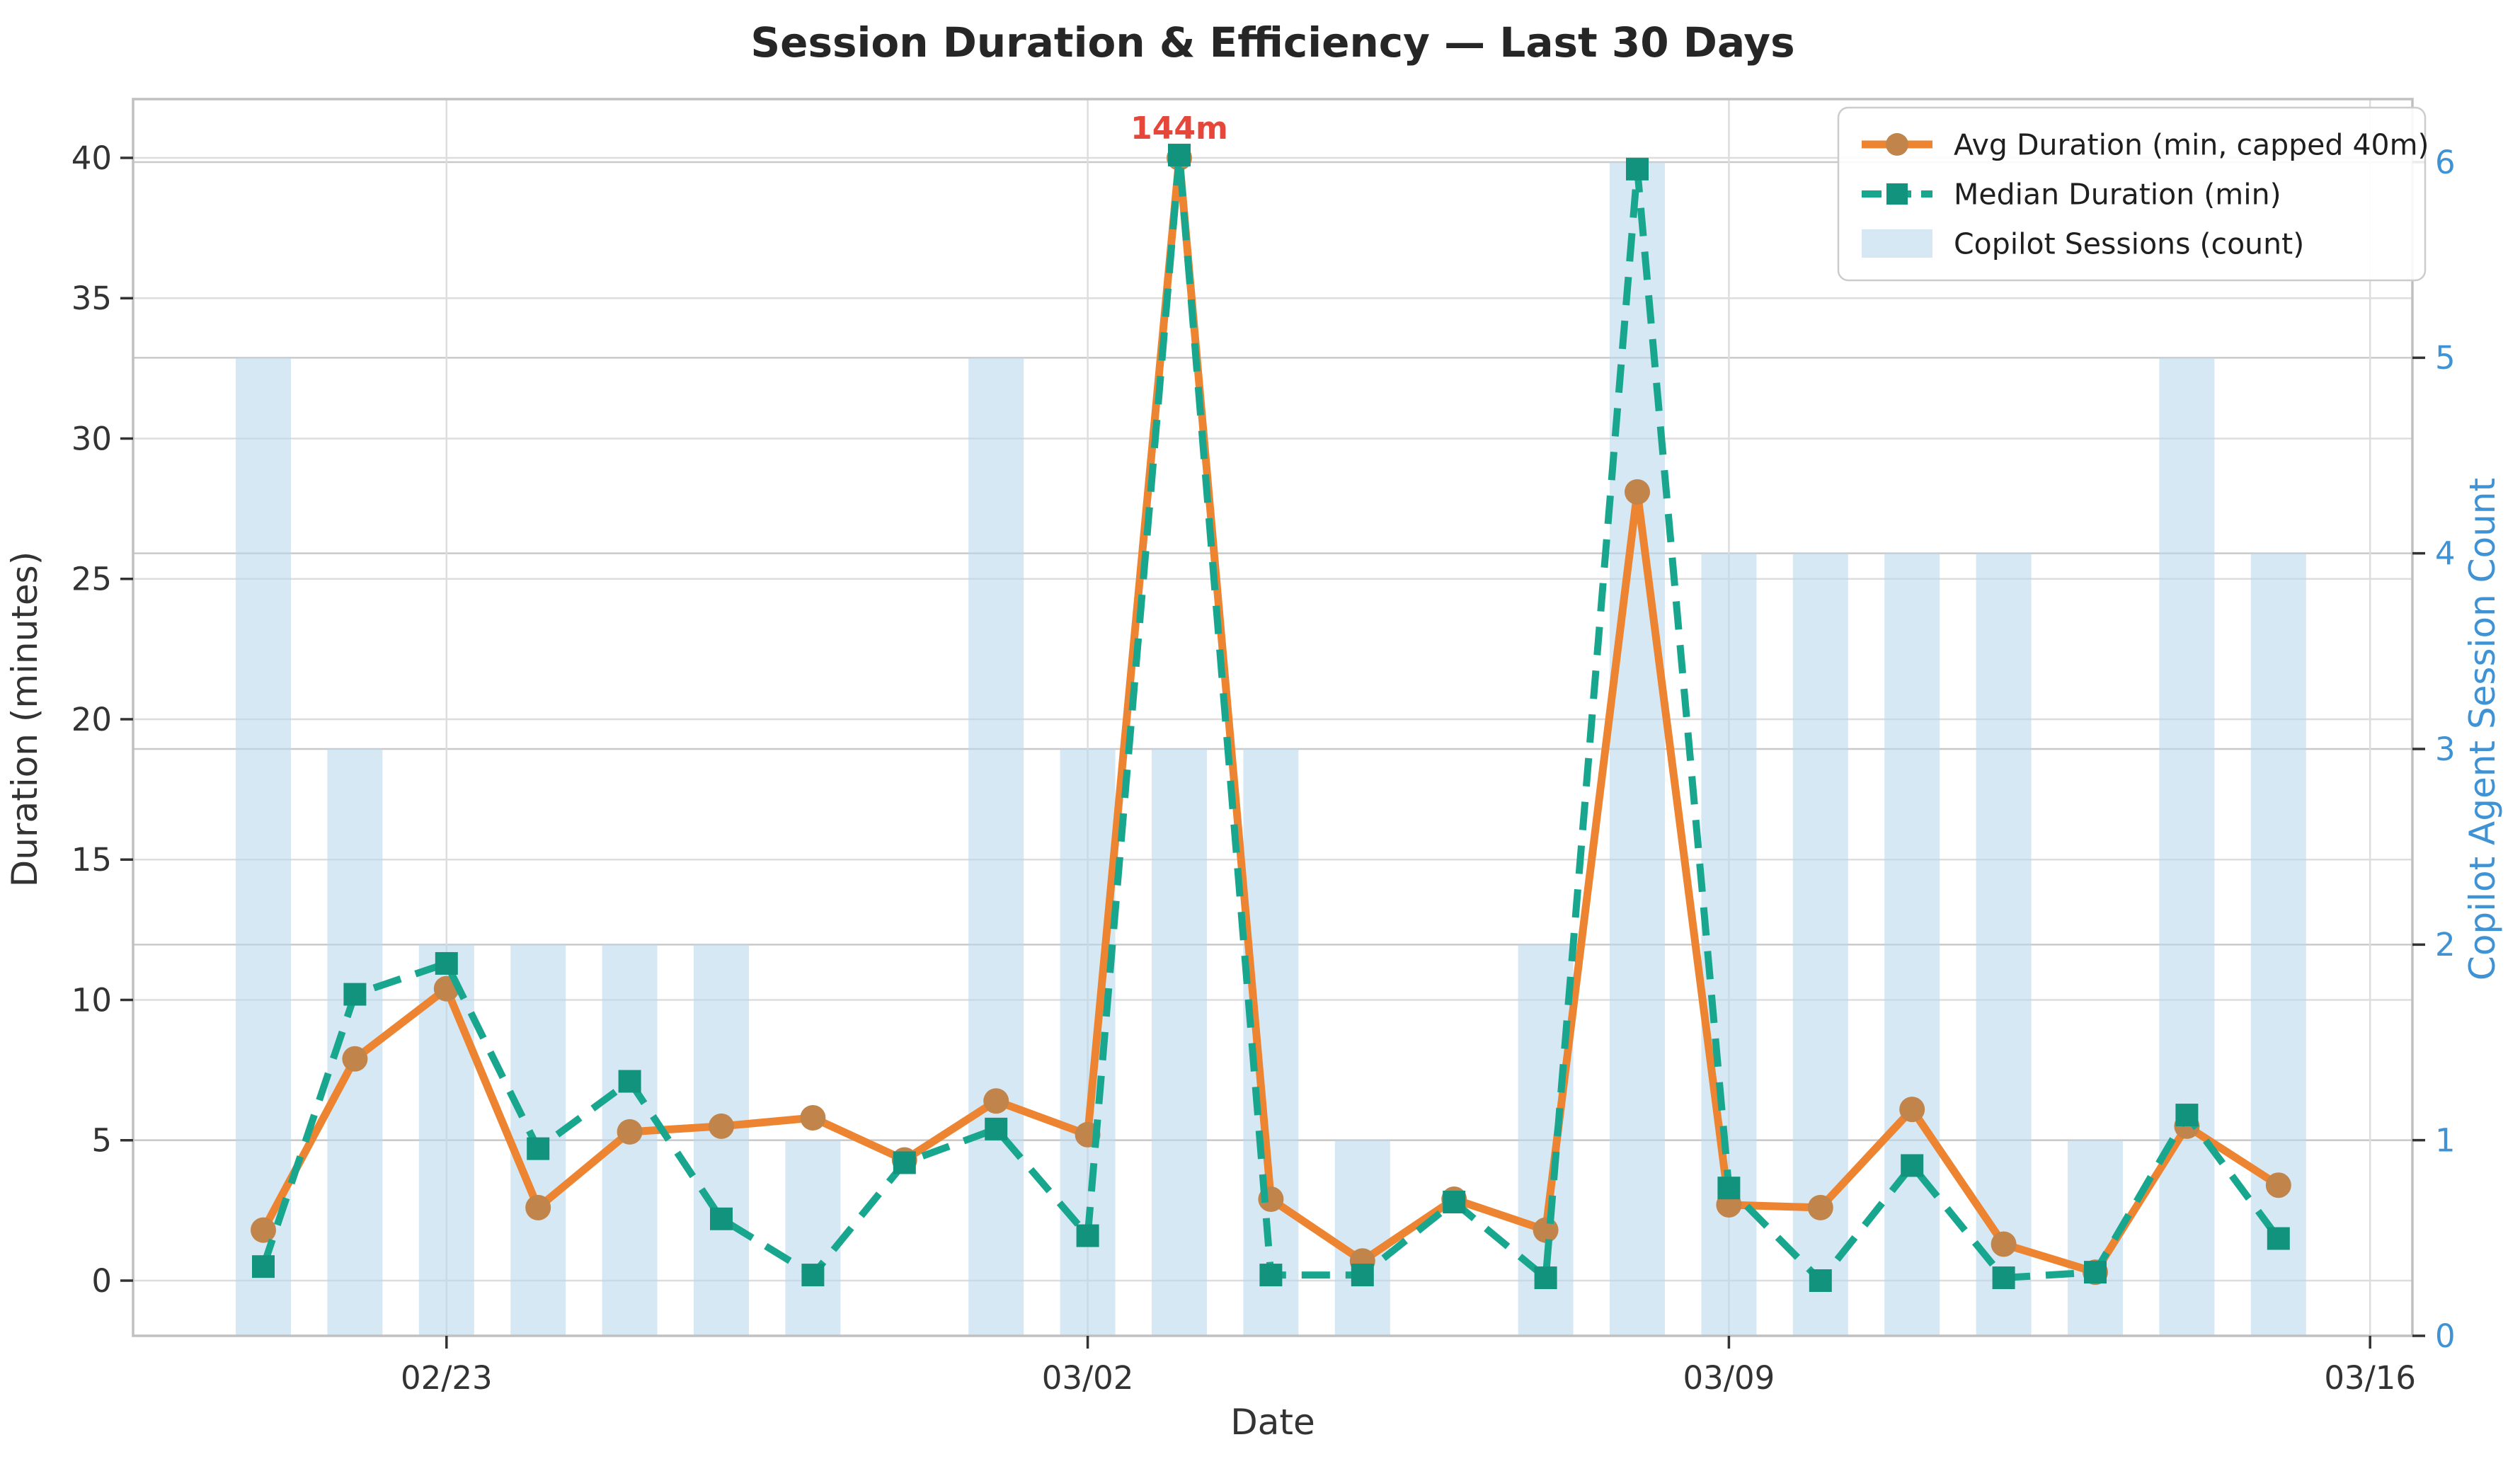 The width and height of the screenshot is (2520, 1459). What do you see at coordinates (101, 1141) in the screenshot?
I see `left-tick-label: 5` at bounding box center [101, 1141].